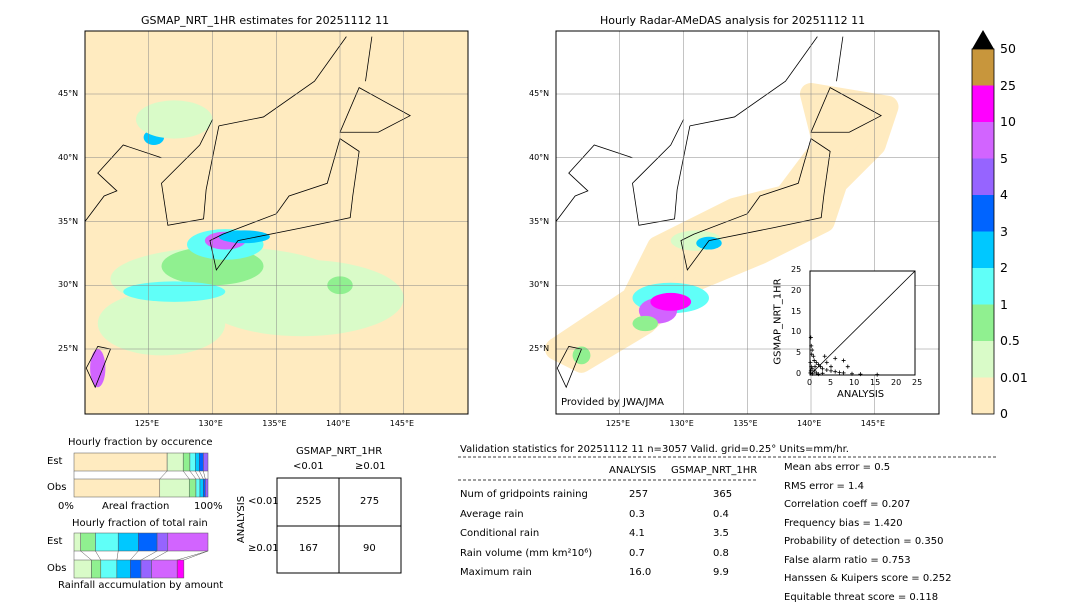  Describe the element at coordinates (1004, 304) in the screenshot. I see `colorbar-label: 1` at that location.